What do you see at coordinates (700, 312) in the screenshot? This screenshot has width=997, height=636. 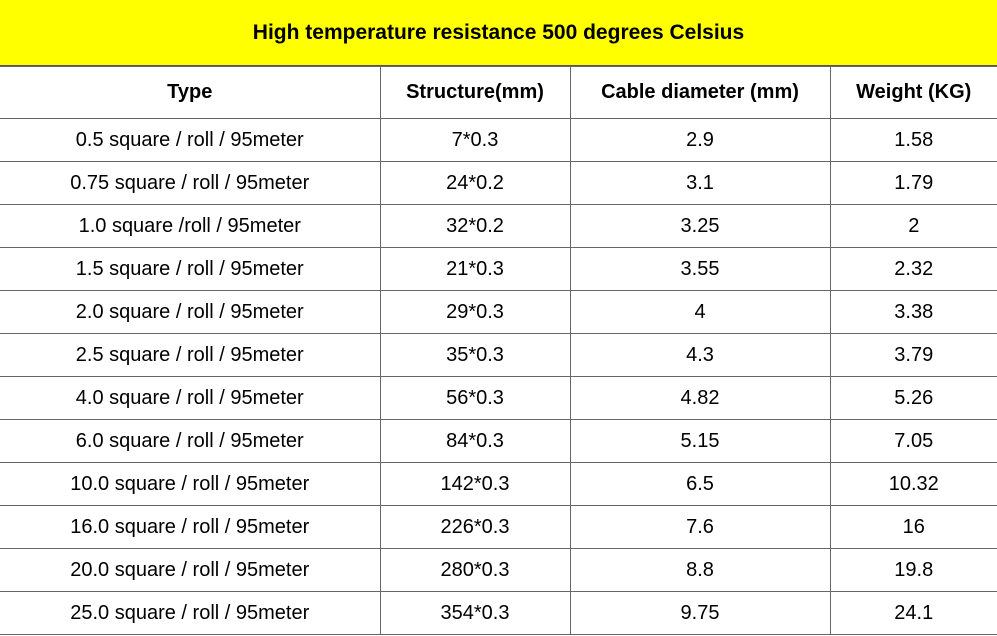 I see `table-cell: 4` at bounding box center [700, 312].